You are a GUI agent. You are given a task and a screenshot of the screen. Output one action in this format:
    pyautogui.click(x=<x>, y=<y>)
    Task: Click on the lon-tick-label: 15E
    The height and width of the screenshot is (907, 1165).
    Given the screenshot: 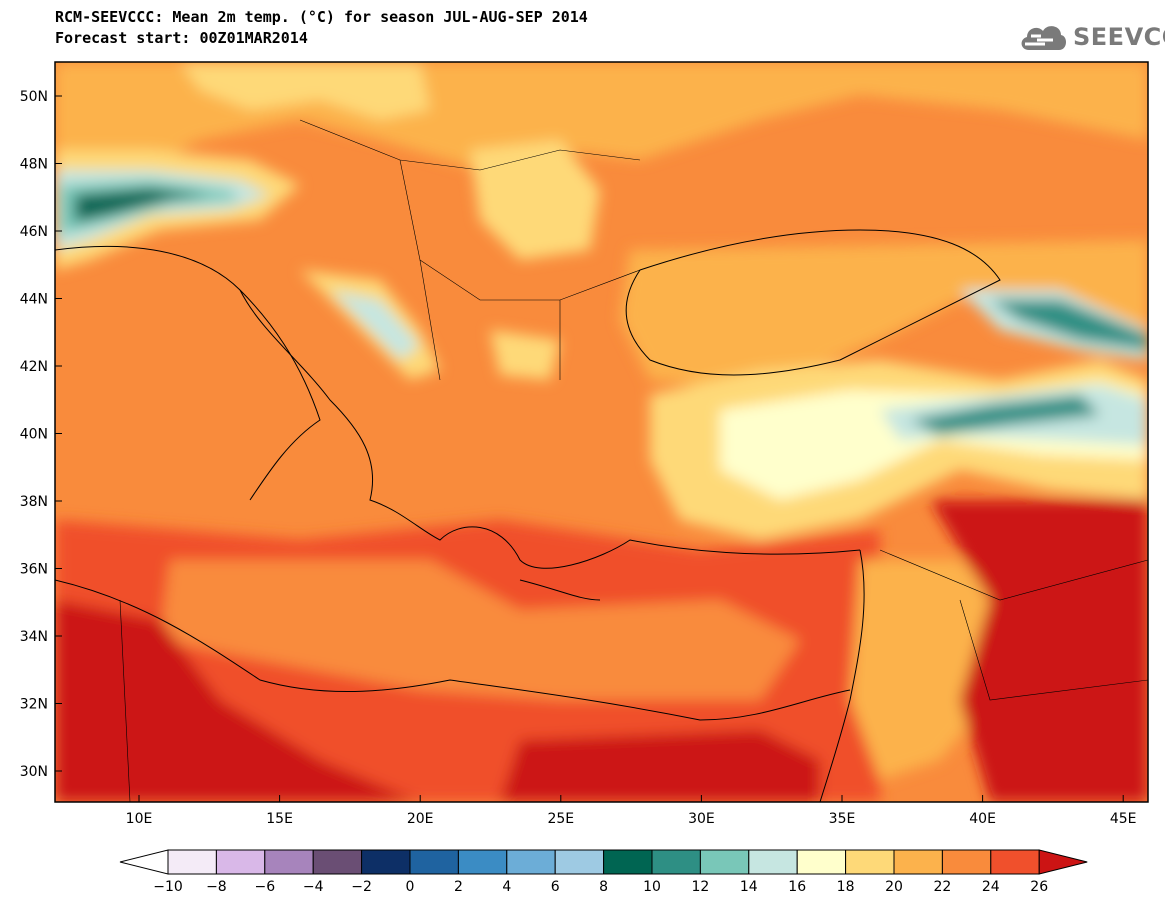 What is the action you would take?
    pyautogui.click(x=279, y=819)
    